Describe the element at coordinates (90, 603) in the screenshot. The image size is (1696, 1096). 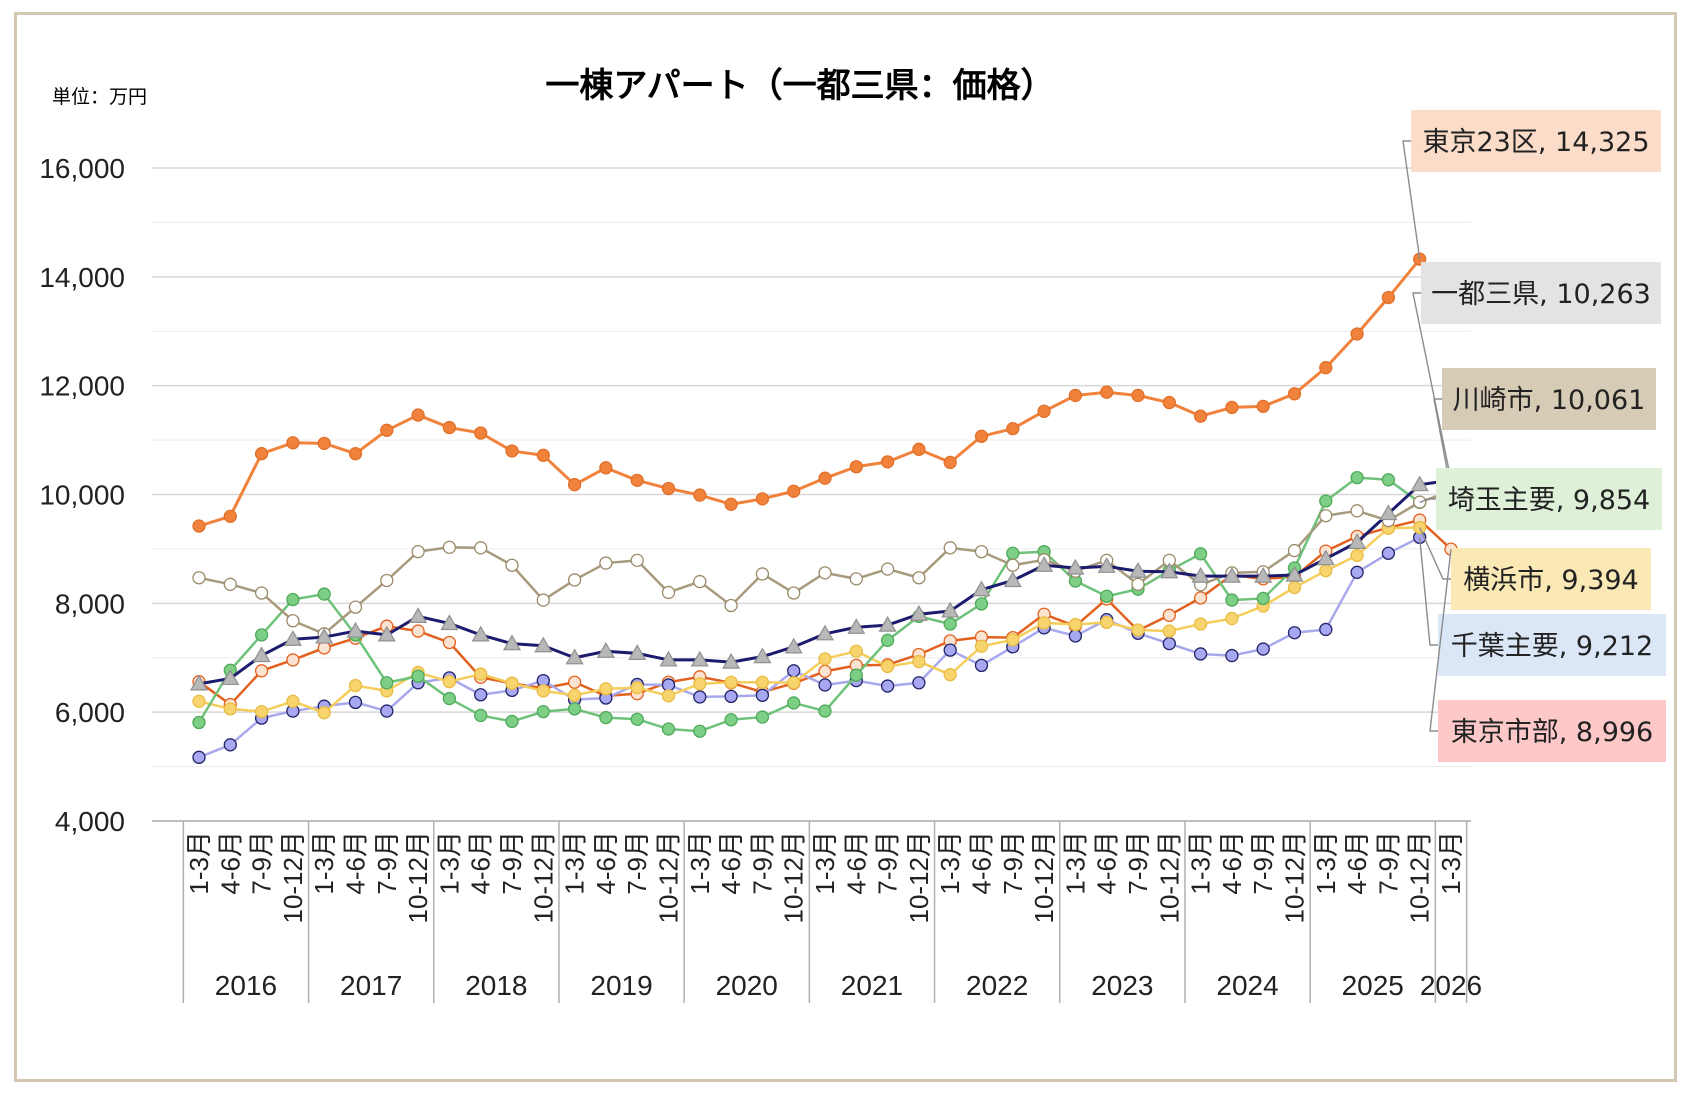
I see `y-tick-label: 8,000` at that location.